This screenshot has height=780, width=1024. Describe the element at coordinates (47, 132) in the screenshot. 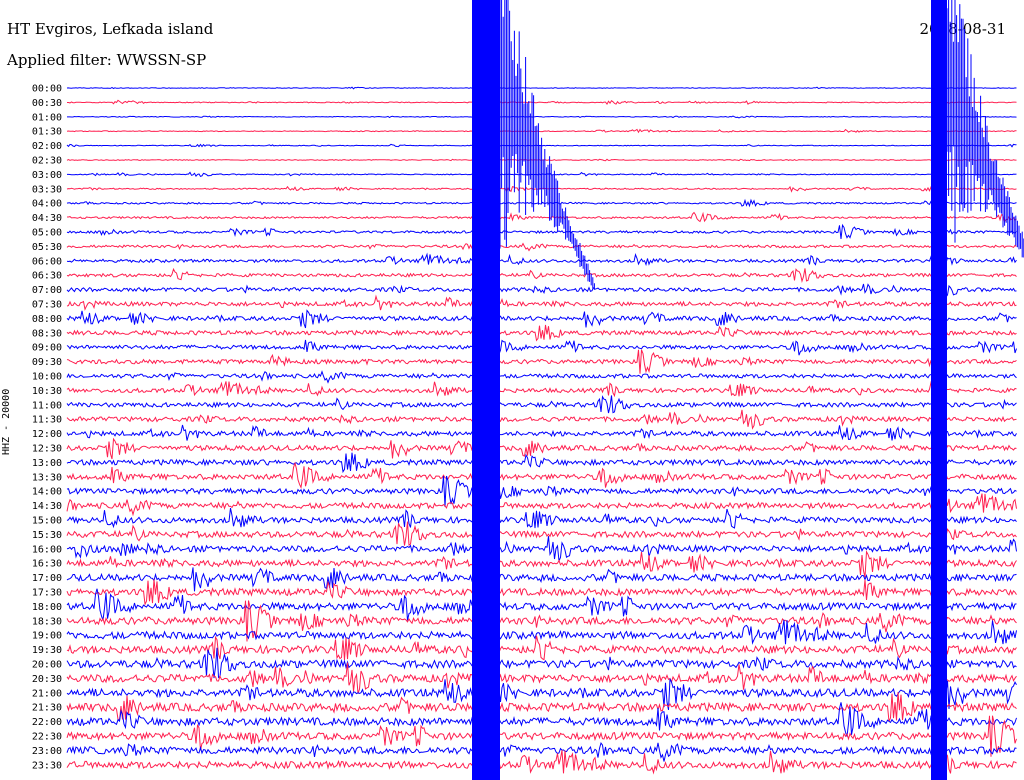

I see `row-label: 01:30` at that location.